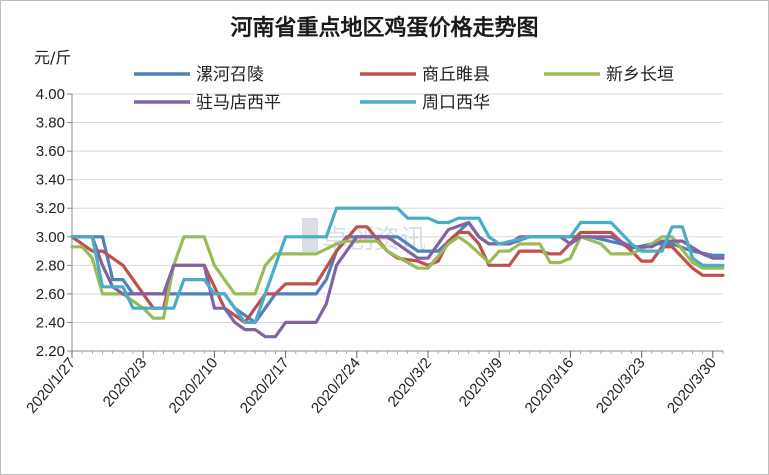  I want to click on x-tick-label: 2020/2/3, so click(125, 383).